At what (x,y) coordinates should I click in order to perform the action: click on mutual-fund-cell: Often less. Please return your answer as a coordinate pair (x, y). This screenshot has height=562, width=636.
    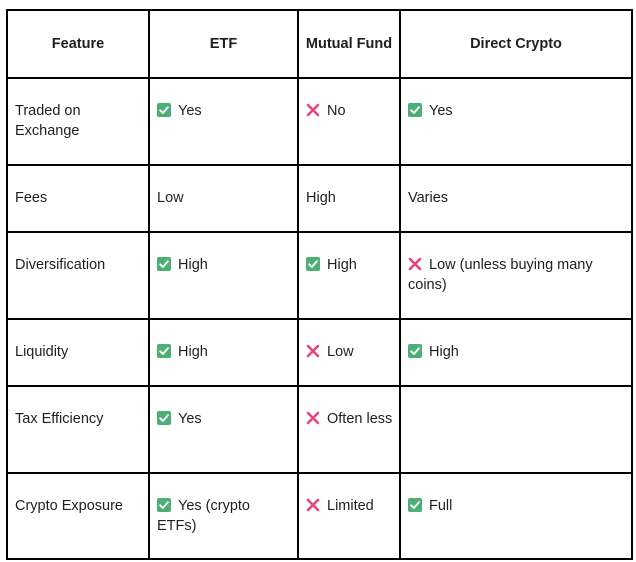
    Looking at the image, I should click on (349, 429).